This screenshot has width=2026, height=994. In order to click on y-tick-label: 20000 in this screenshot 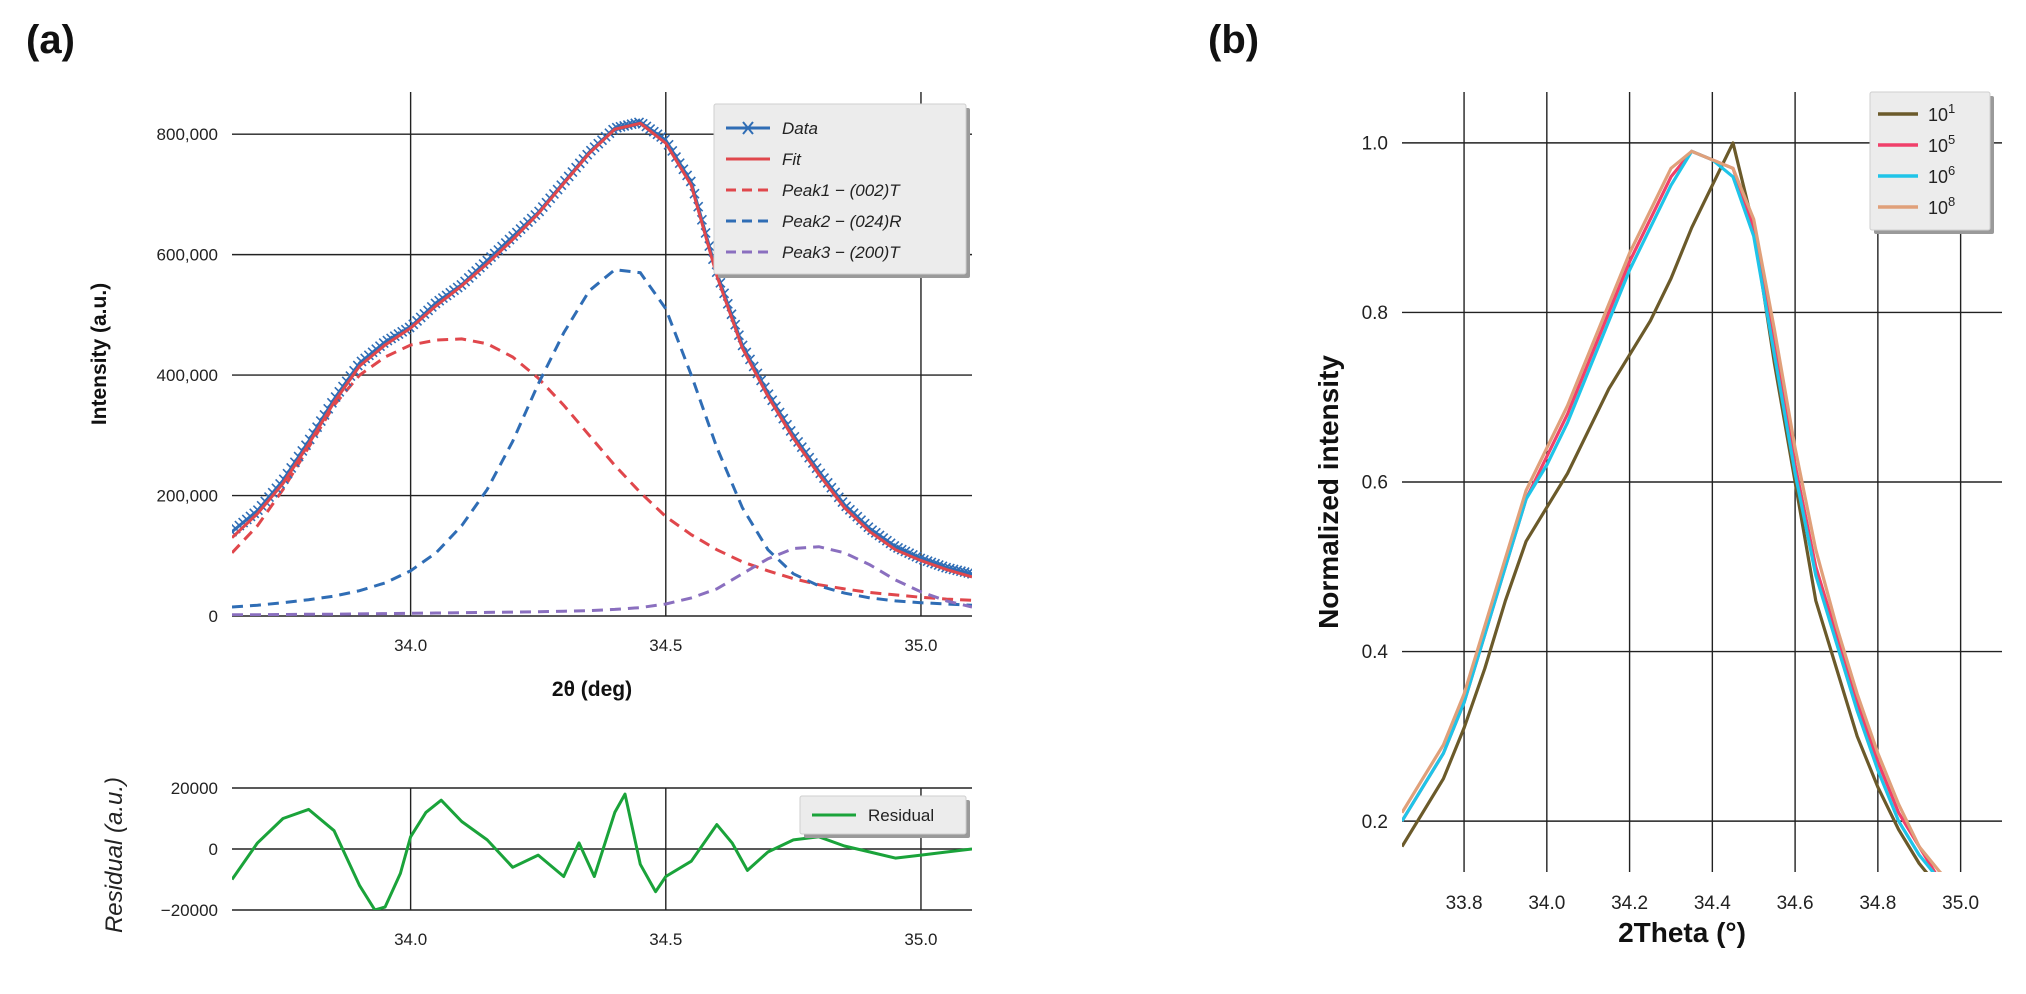, I will do `click(194, 788)`.